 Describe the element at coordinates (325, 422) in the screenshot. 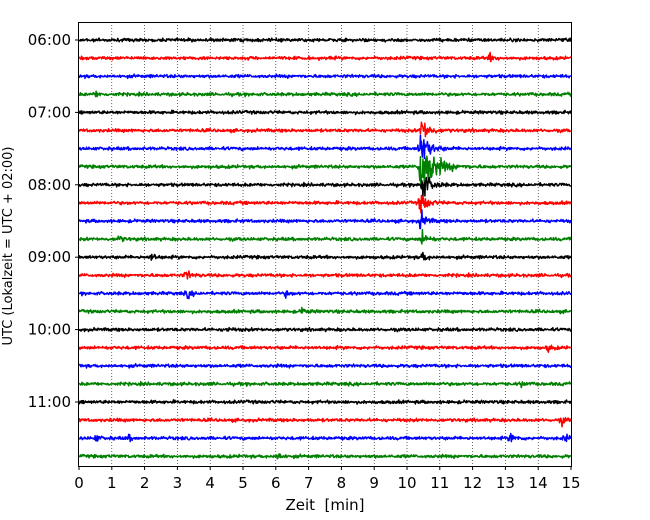

I see `trace-11:15` at that location.